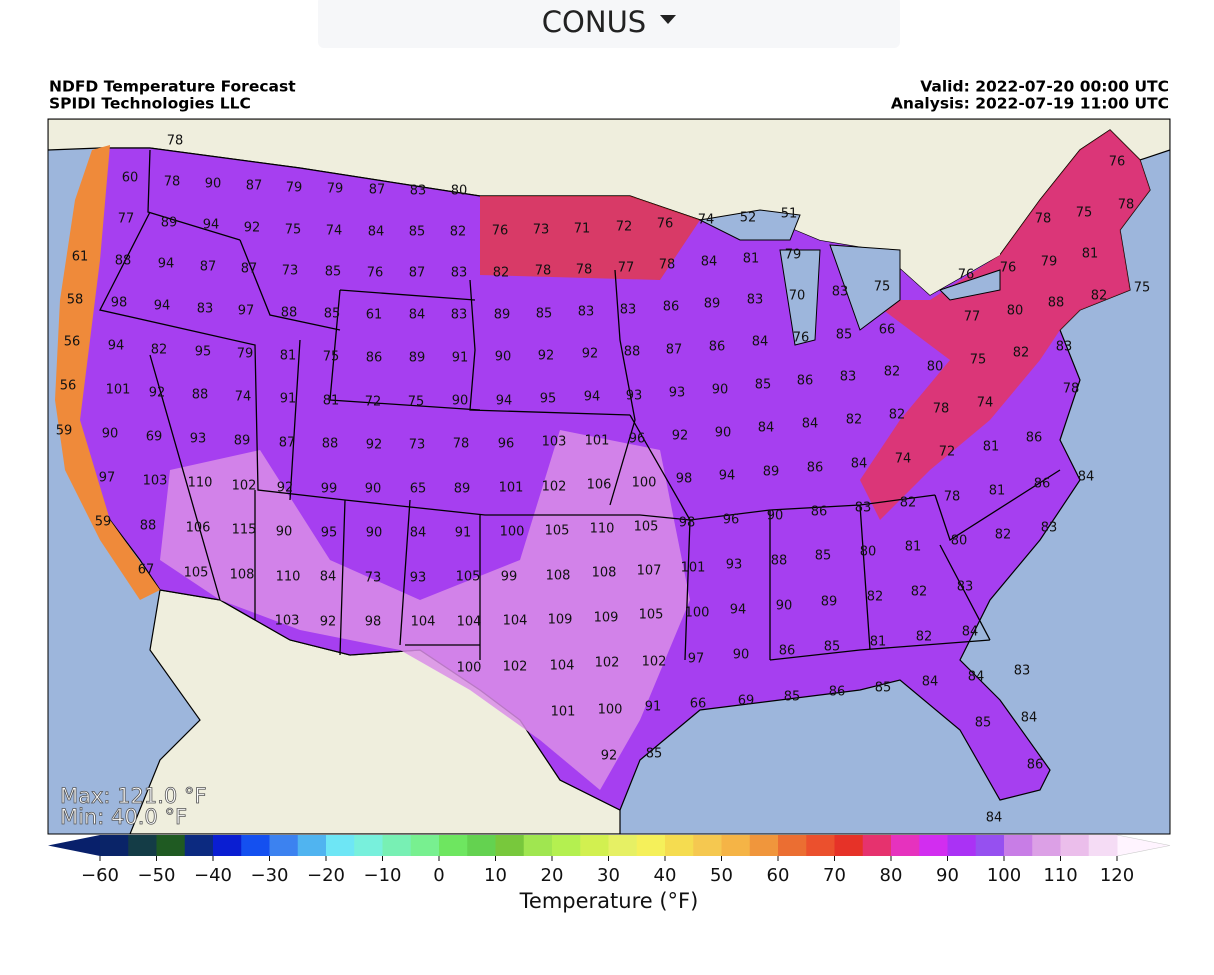 Image resolution: width=1214 pixels, height=975 pixels. What do you see at coordinates (74, 845) in the screenshot?
I see `colorbar-under` at bounding box center [74, 845].